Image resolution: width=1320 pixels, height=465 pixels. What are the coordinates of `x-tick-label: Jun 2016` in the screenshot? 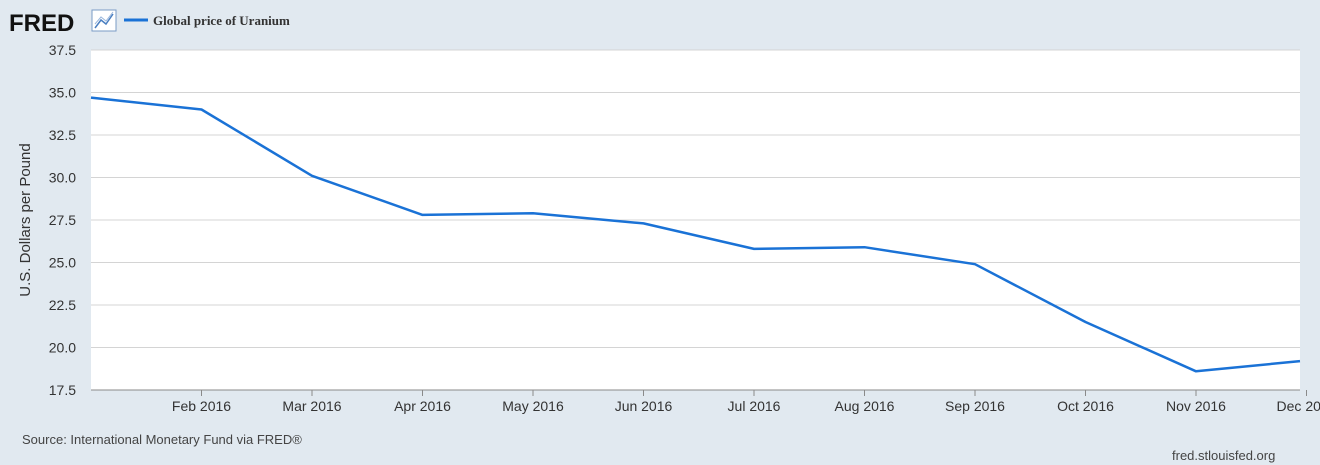 It's located at (644, 406).